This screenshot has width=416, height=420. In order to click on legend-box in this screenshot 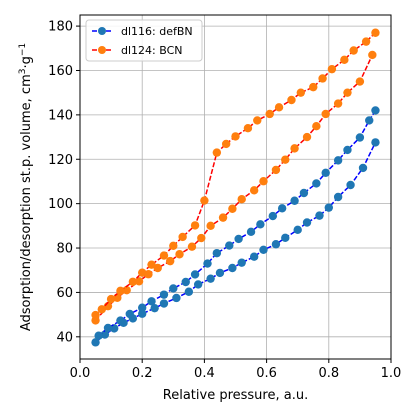, I will do `click(144, 40)`.